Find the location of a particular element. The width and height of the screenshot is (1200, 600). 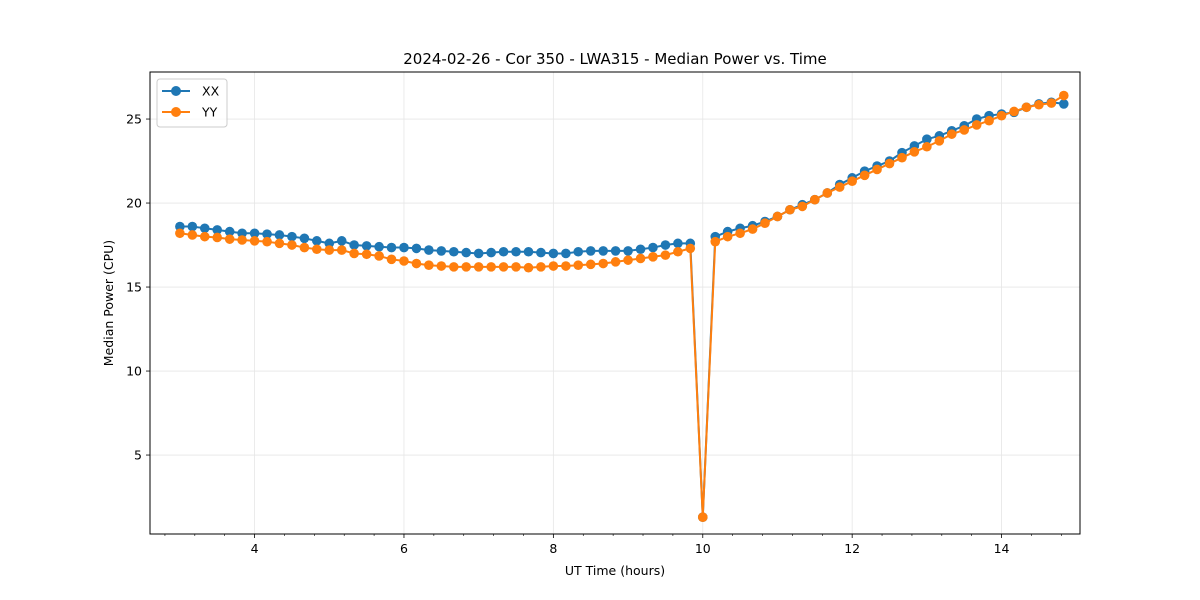

legend-marker-yy is located at coordinates (176, 112).